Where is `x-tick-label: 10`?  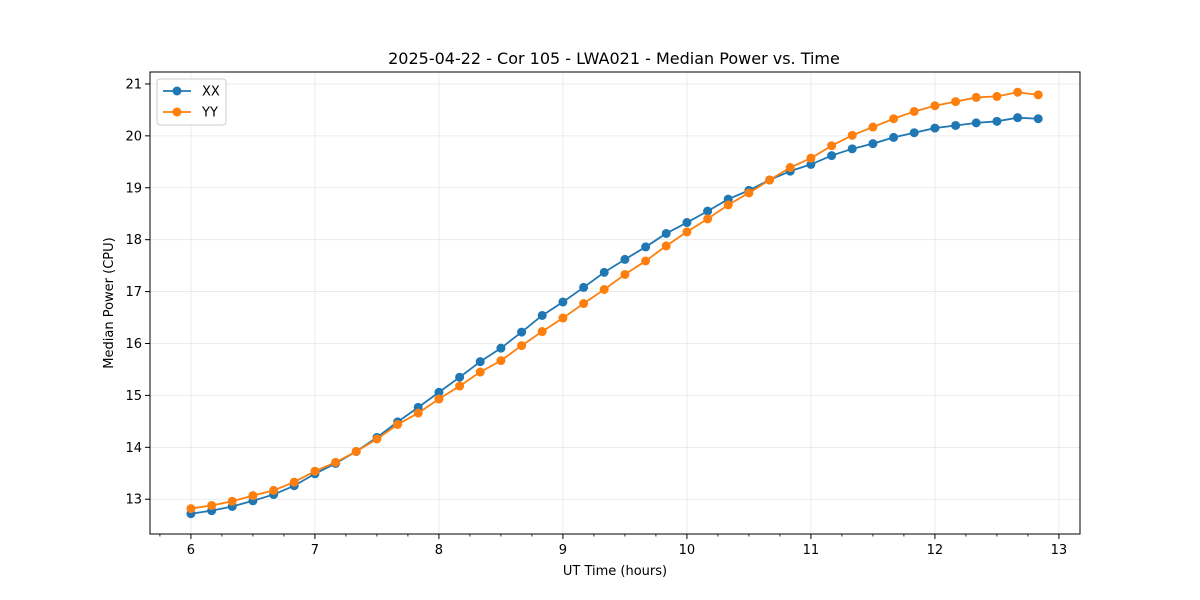 x-tick-label: 10 is located at coordinates (687, 550).